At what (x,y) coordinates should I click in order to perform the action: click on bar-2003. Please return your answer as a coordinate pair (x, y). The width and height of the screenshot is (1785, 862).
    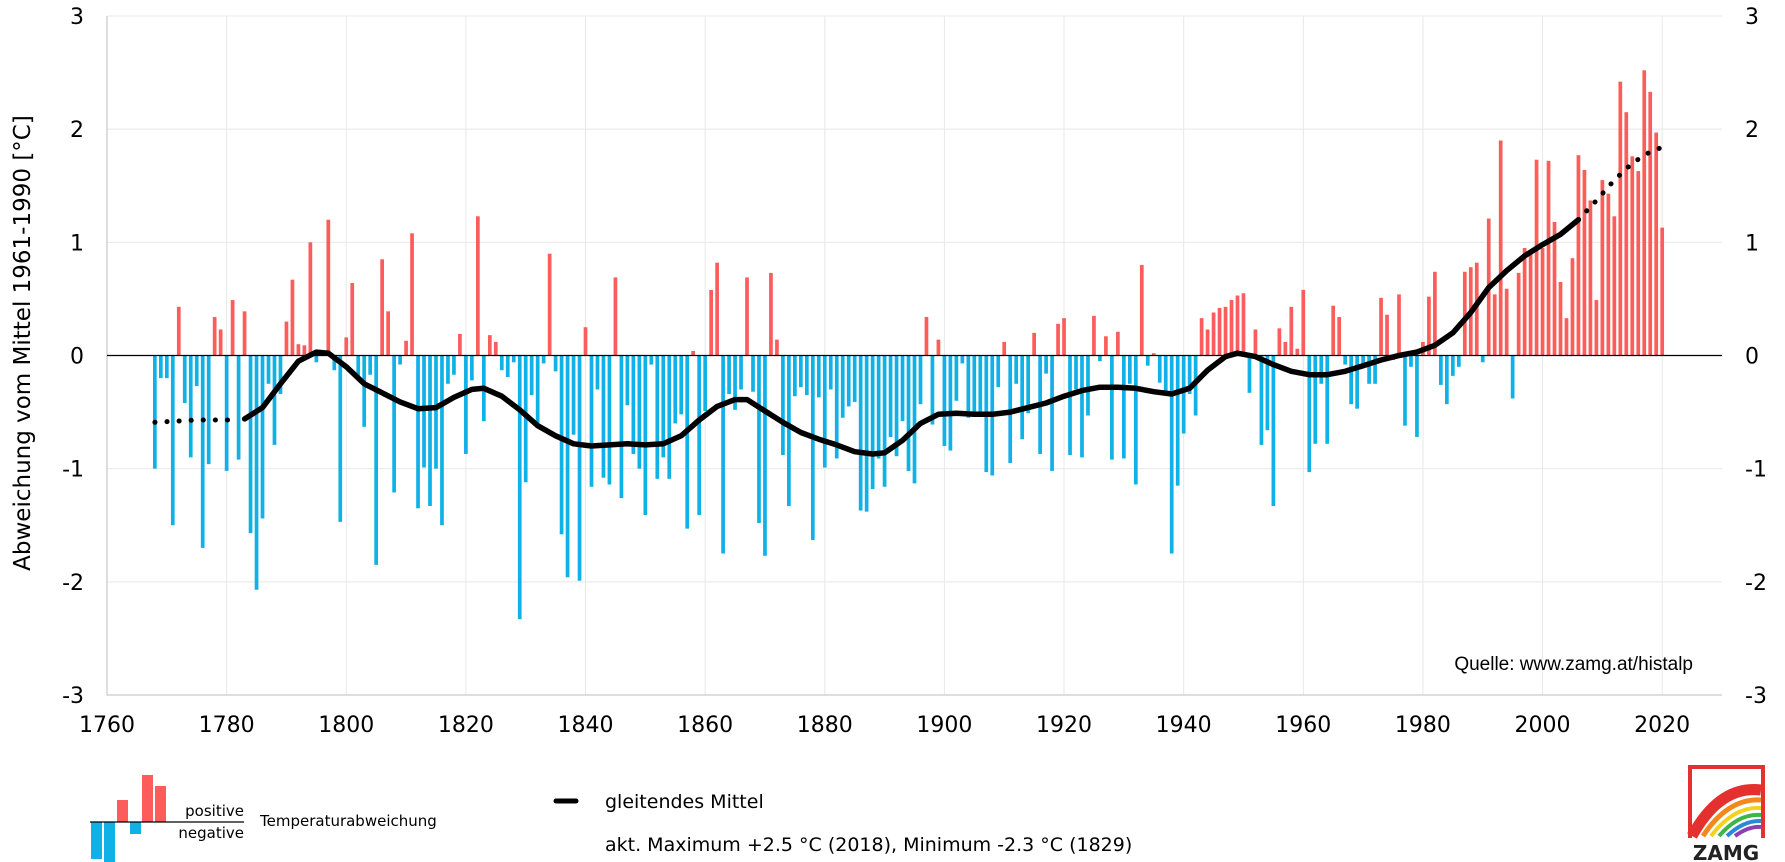
    Looking at the image, I should click on (1560, 318).